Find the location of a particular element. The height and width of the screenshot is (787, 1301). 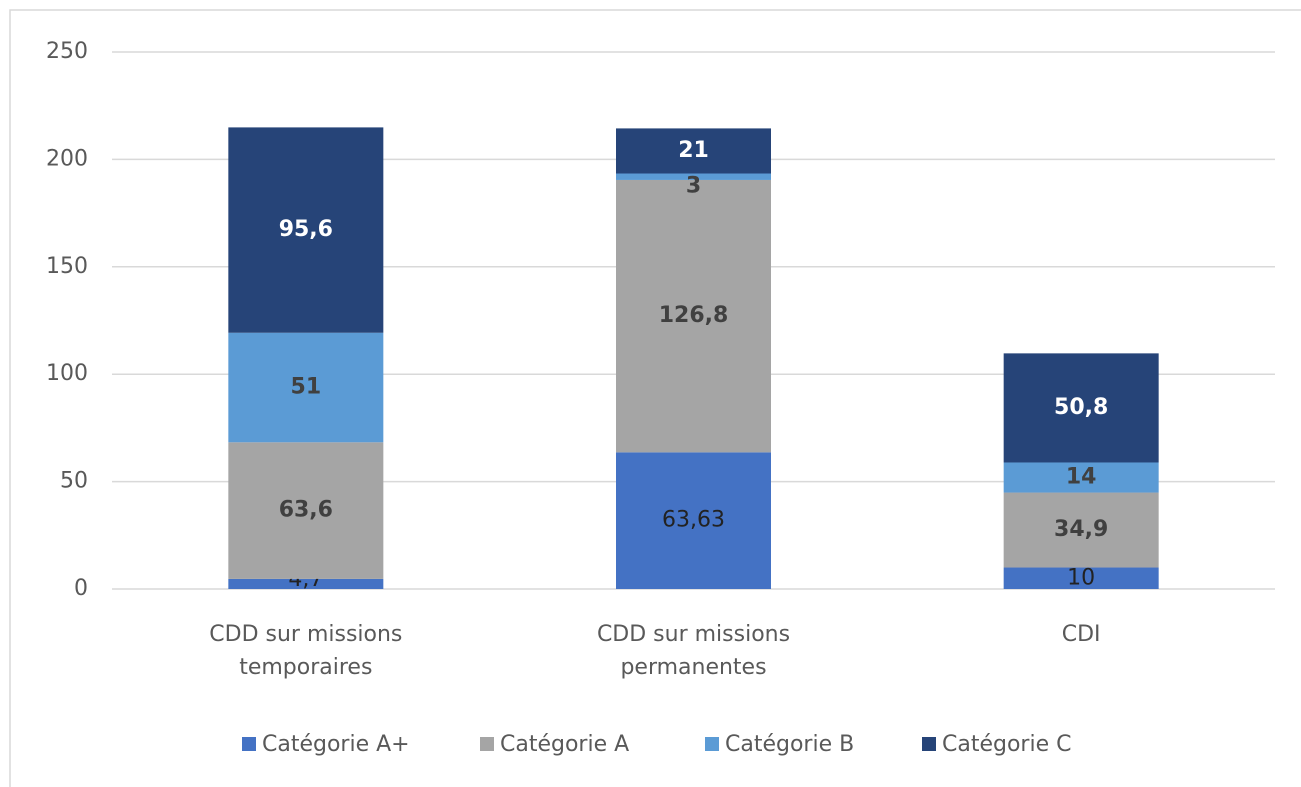

data-label: 10 is located at coordinates (1081, 577).